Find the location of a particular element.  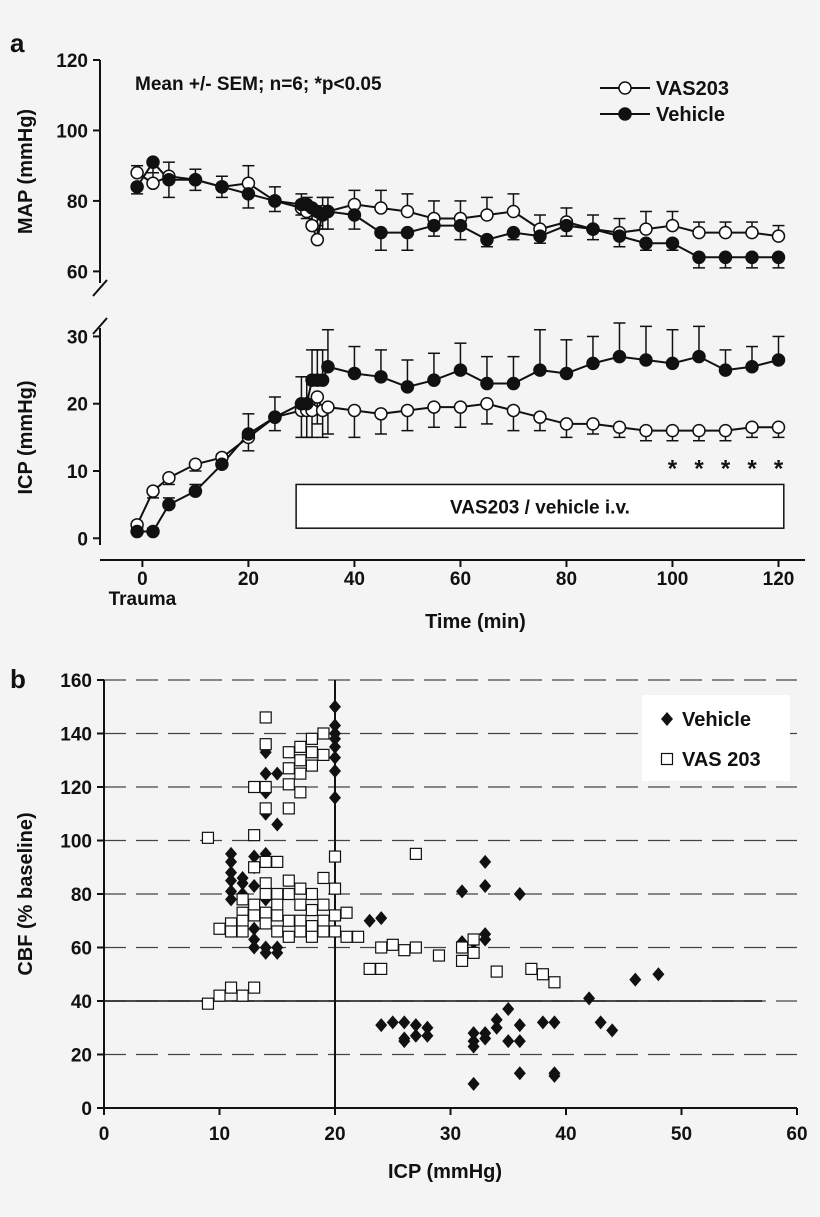

annotation: Mean +/- SEM; n=6; *p<0.05 is located at coordinates (258, 84).